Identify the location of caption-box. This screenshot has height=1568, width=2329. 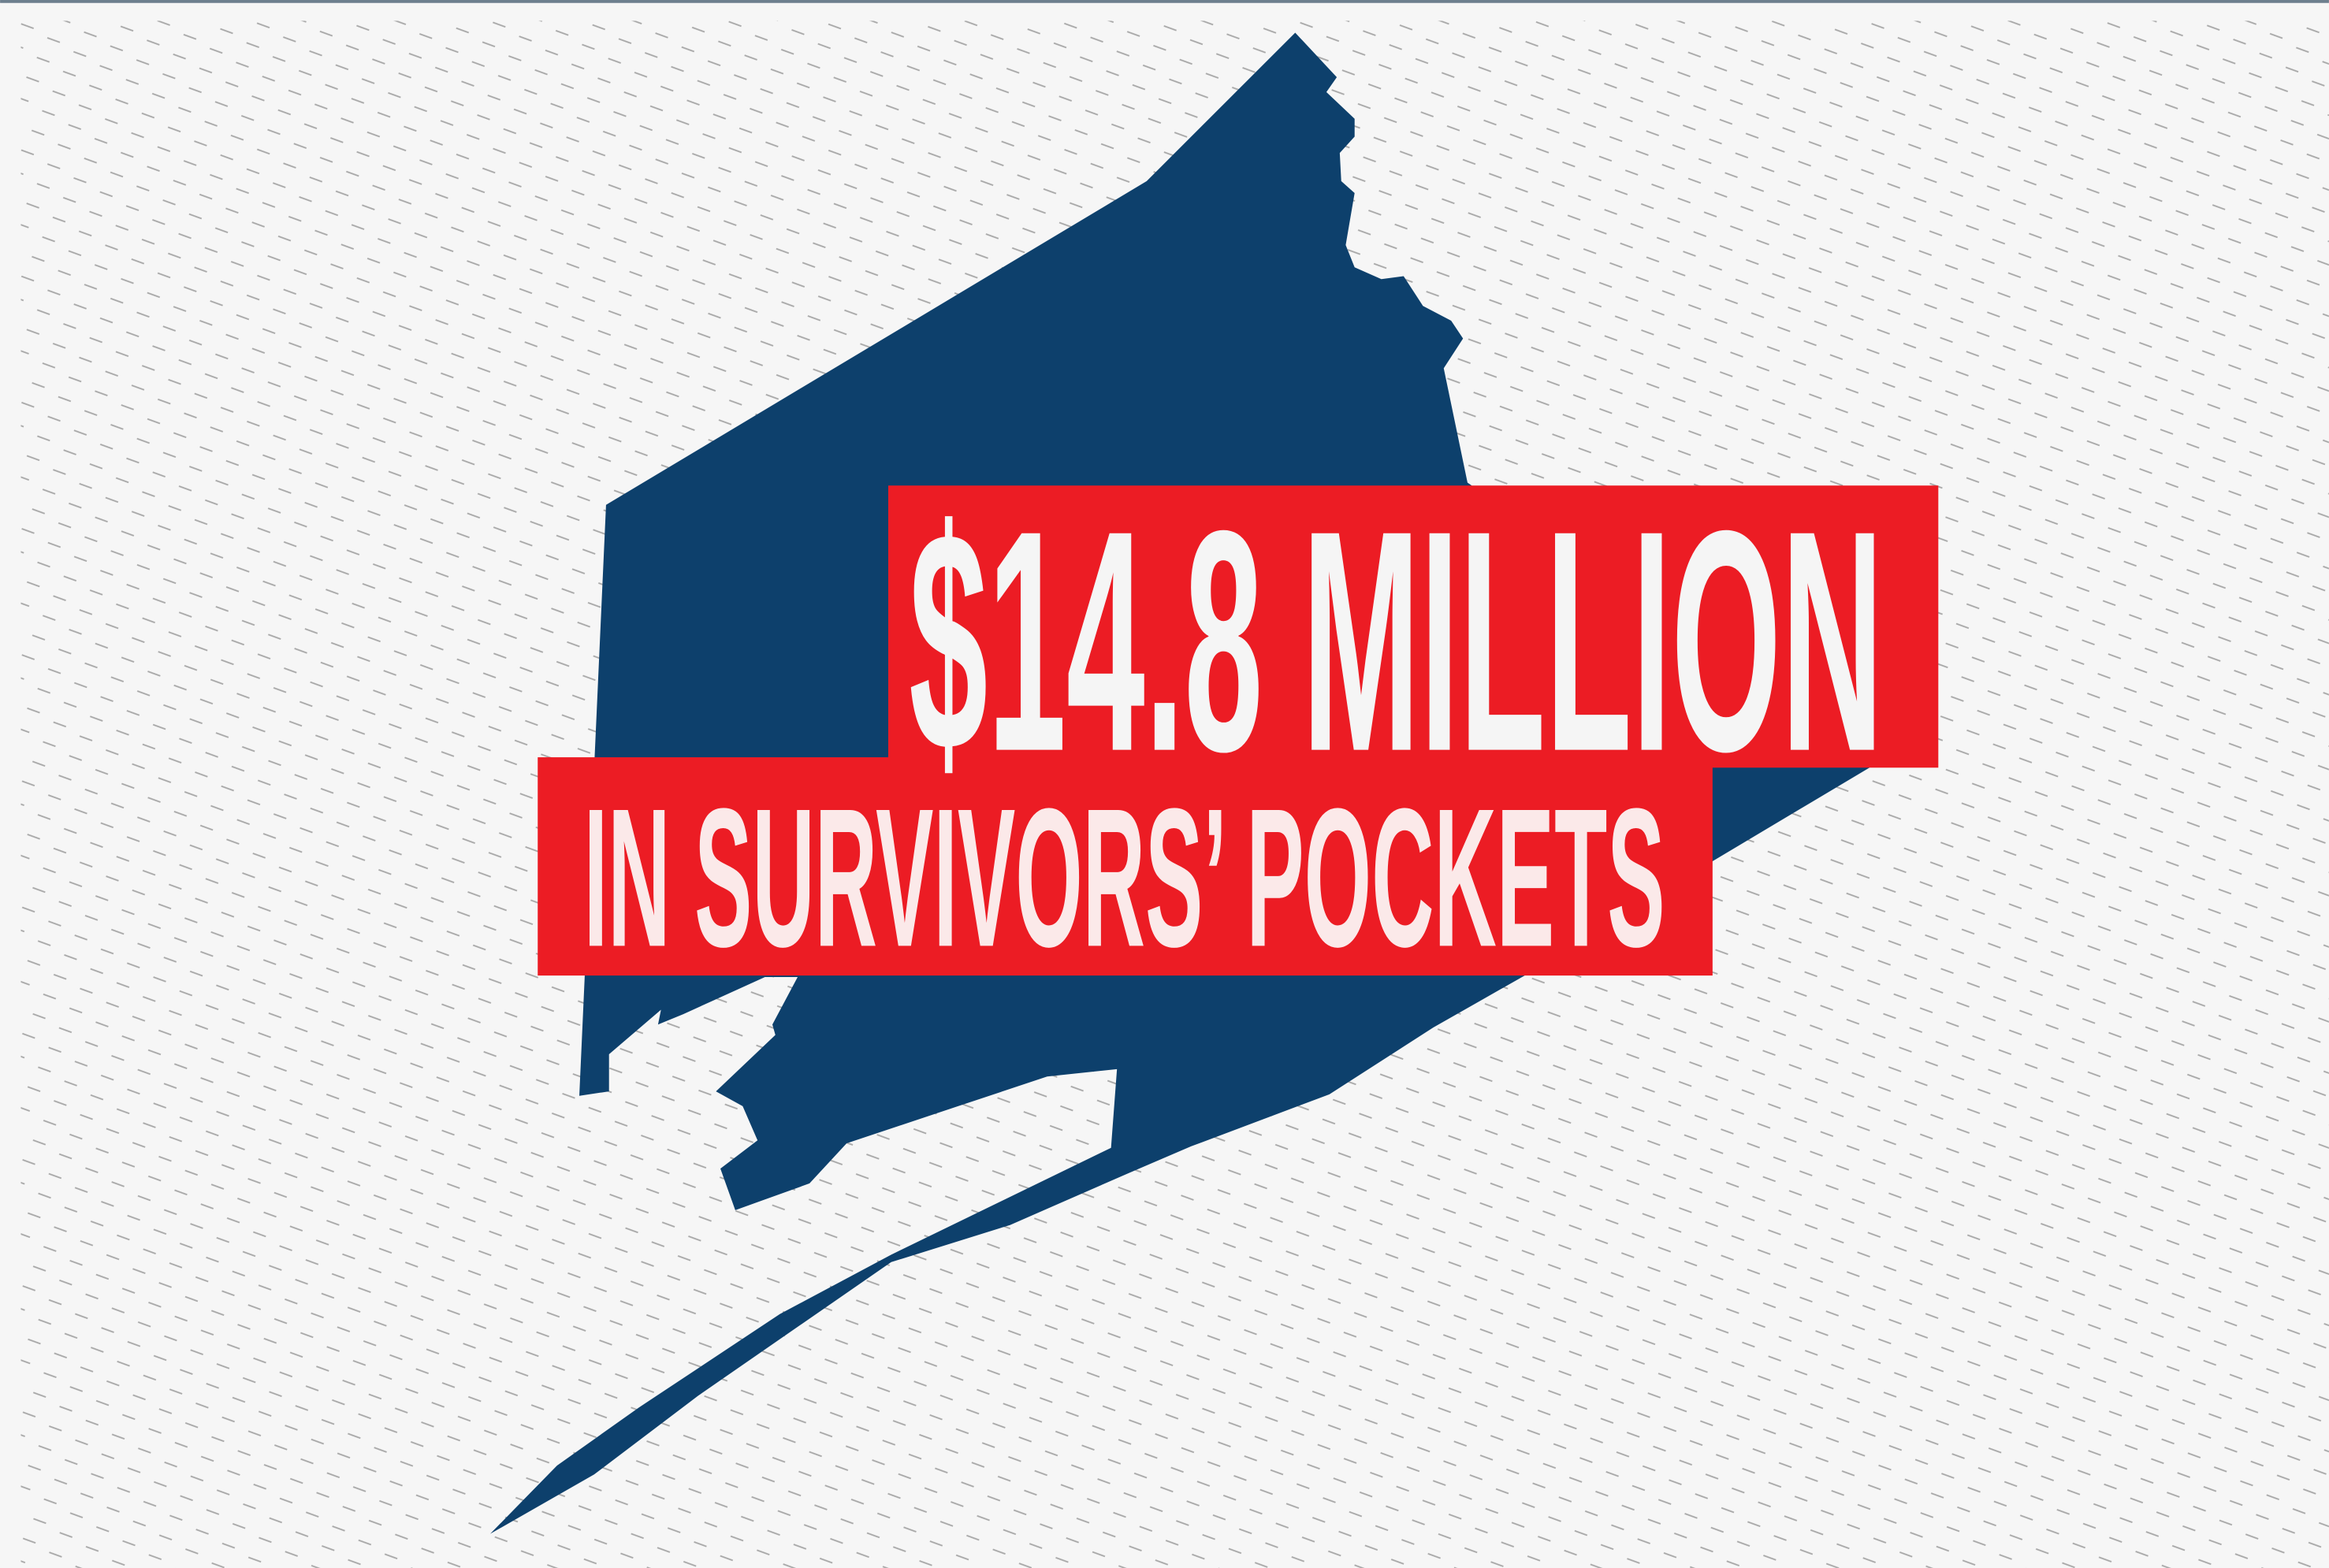
(1125, 866).